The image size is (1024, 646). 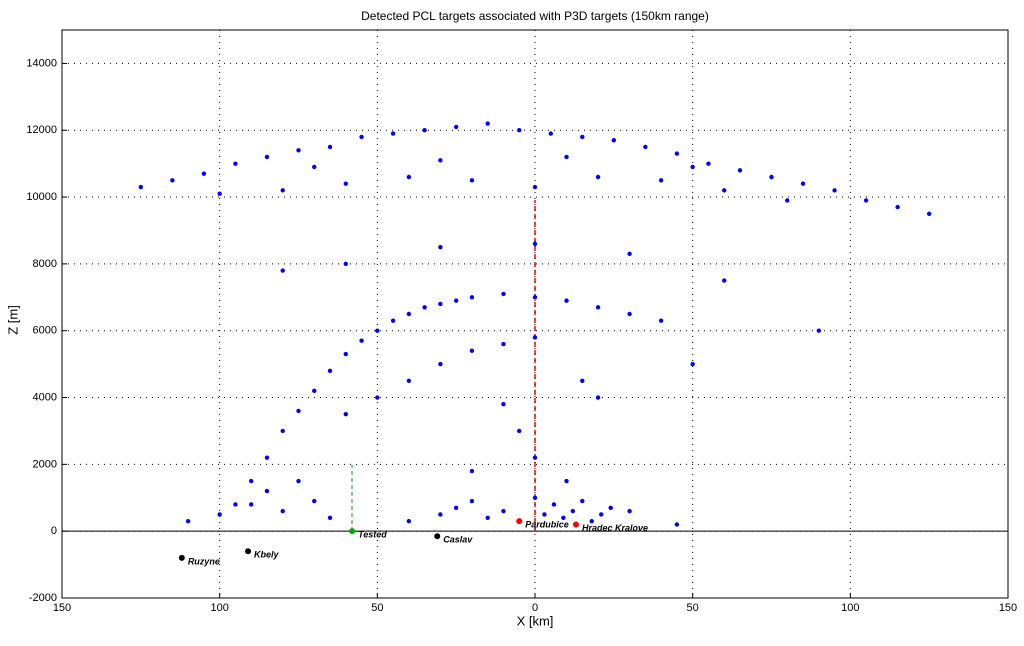 I want to click on y-tick-label: 12000, so click(x=41, y=130).